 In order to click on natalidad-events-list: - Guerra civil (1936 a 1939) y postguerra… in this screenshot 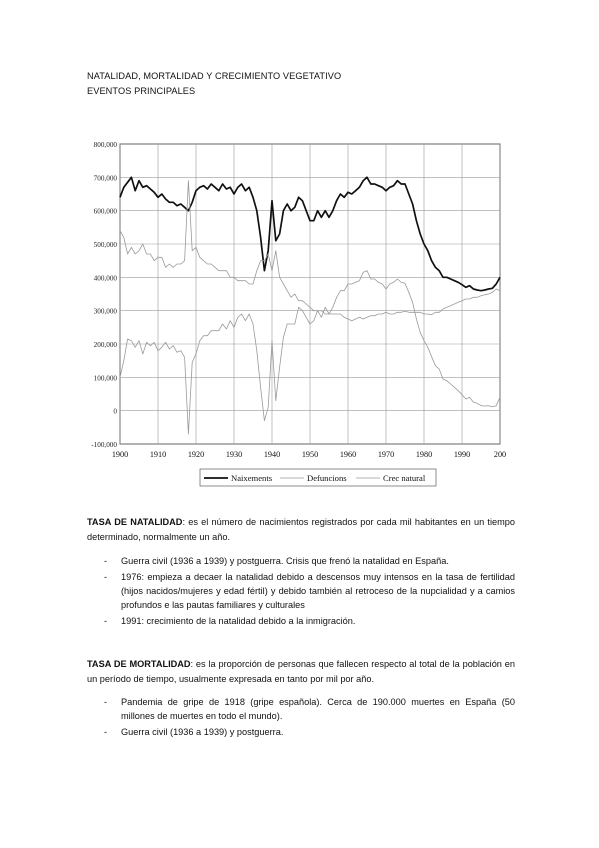, I will do `click(309, 591)`.